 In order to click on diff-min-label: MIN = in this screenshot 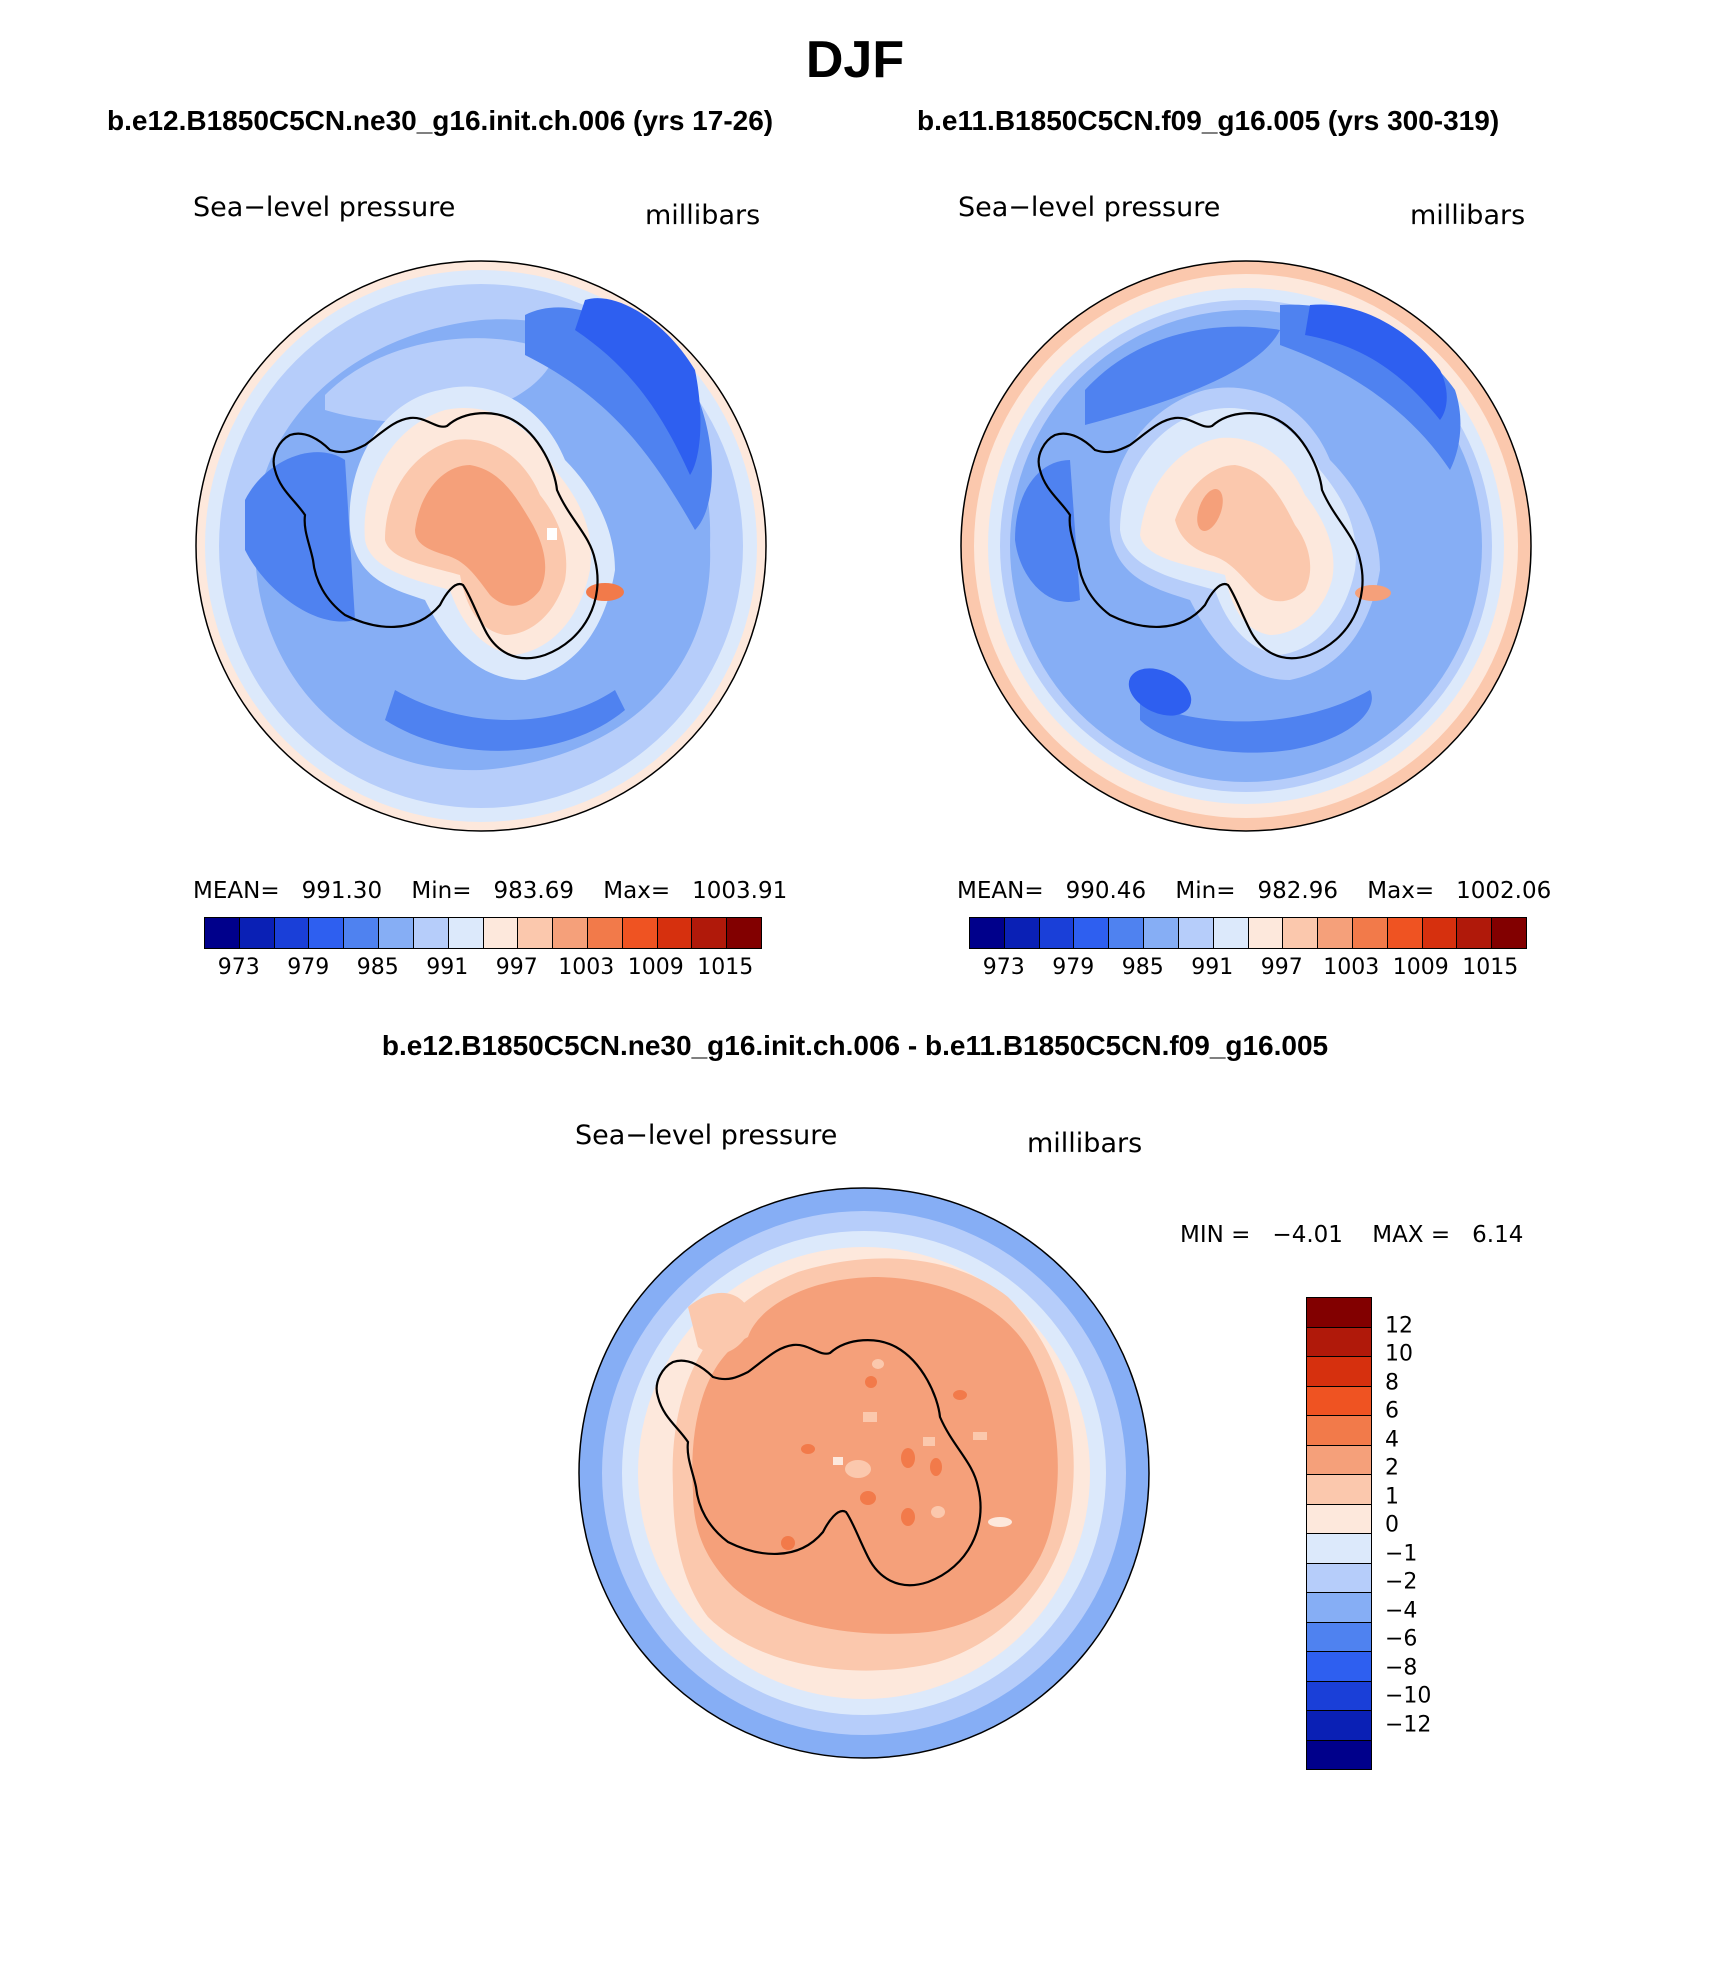, I will do `click(1215, 1235)`.